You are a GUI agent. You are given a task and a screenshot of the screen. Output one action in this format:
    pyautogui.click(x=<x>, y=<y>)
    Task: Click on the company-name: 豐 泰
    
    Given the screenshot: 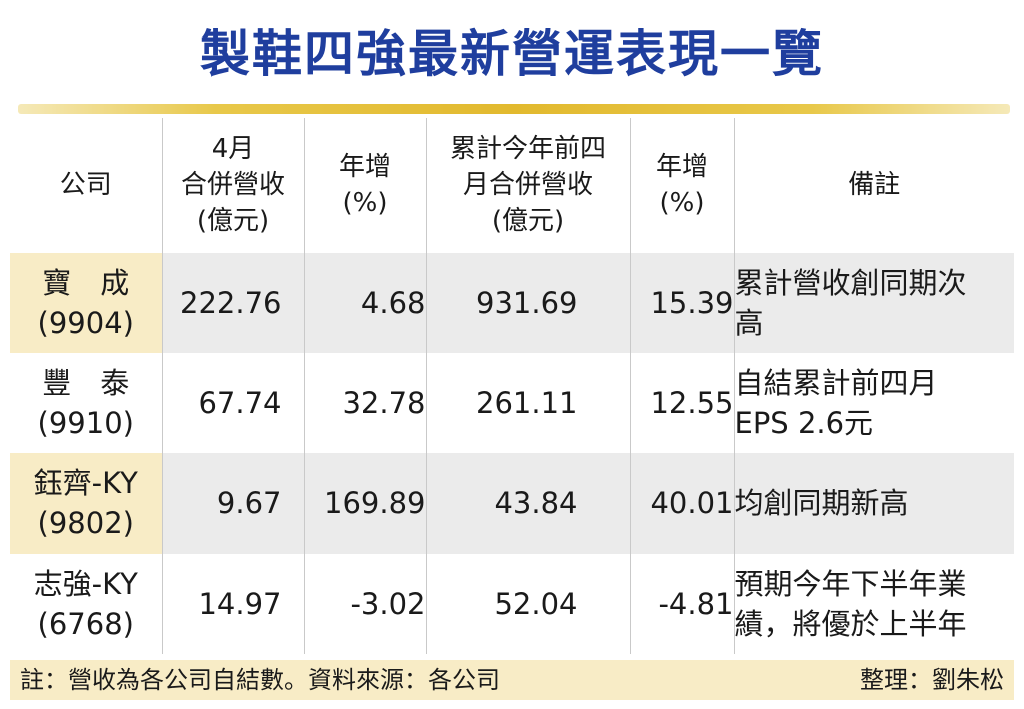 What is the action you would take?
    pyautogui.click(x=86, y=383)
    